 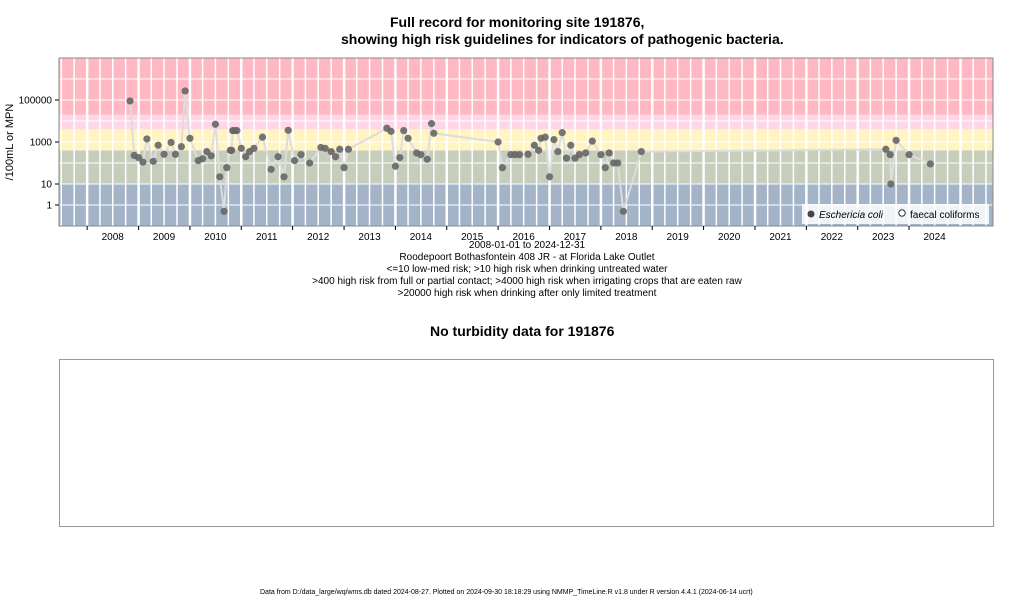 What do you see at coordinates (522, 331) in the screenshot?
I see `turbidity-title: No turbidity data for 191876` at bounding box center [522, 331].